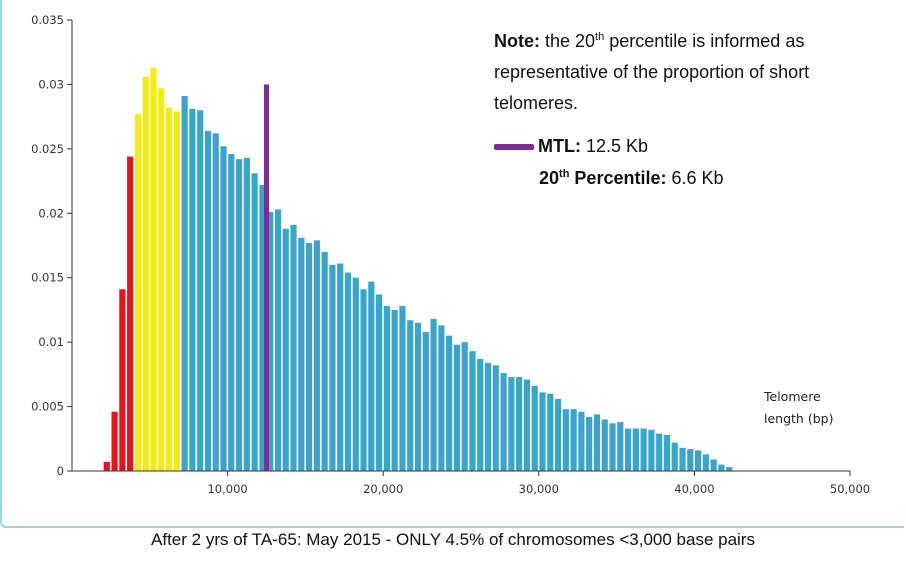 Image resolution: width=906 pixels, height=565 pixels. Describe the element at coordinates (614, 146) in the screenshot. I see `legend-mtl-value: 12.5 Kb` at that location.